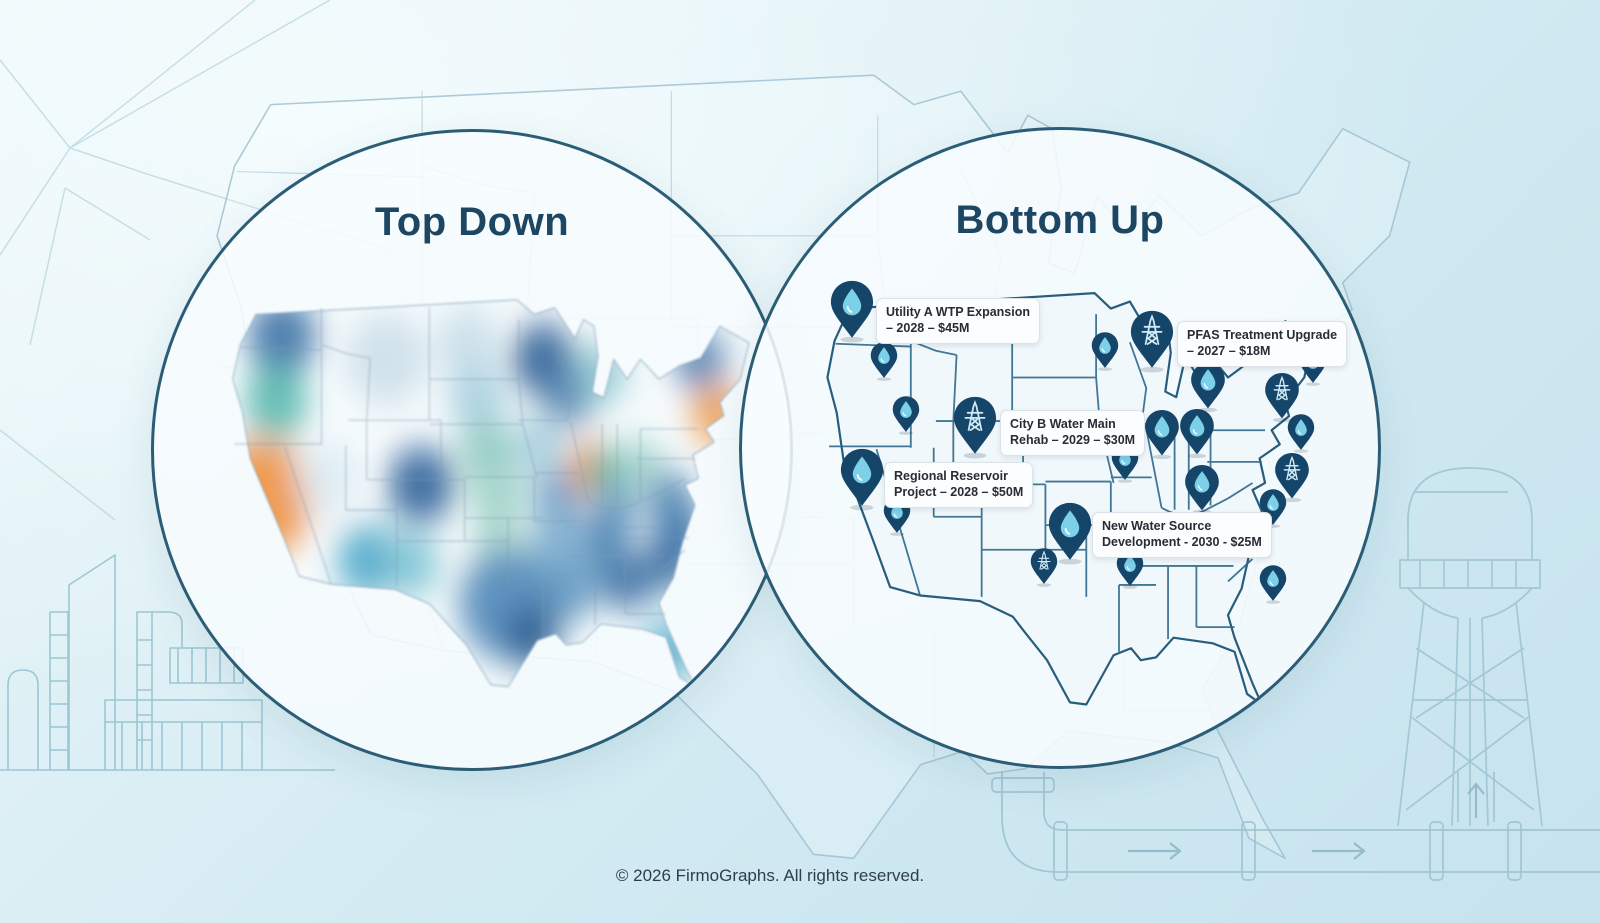 This screenshot has height=923, width=1600. I want to click on heat-blob-group, so click(488, 491).